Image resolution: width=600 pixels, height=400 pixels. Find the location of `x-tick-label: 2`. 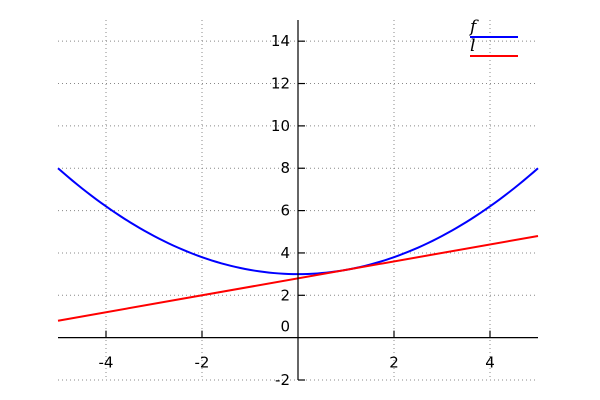

x-tick-label: 2 is located at coordinates (394, 363).